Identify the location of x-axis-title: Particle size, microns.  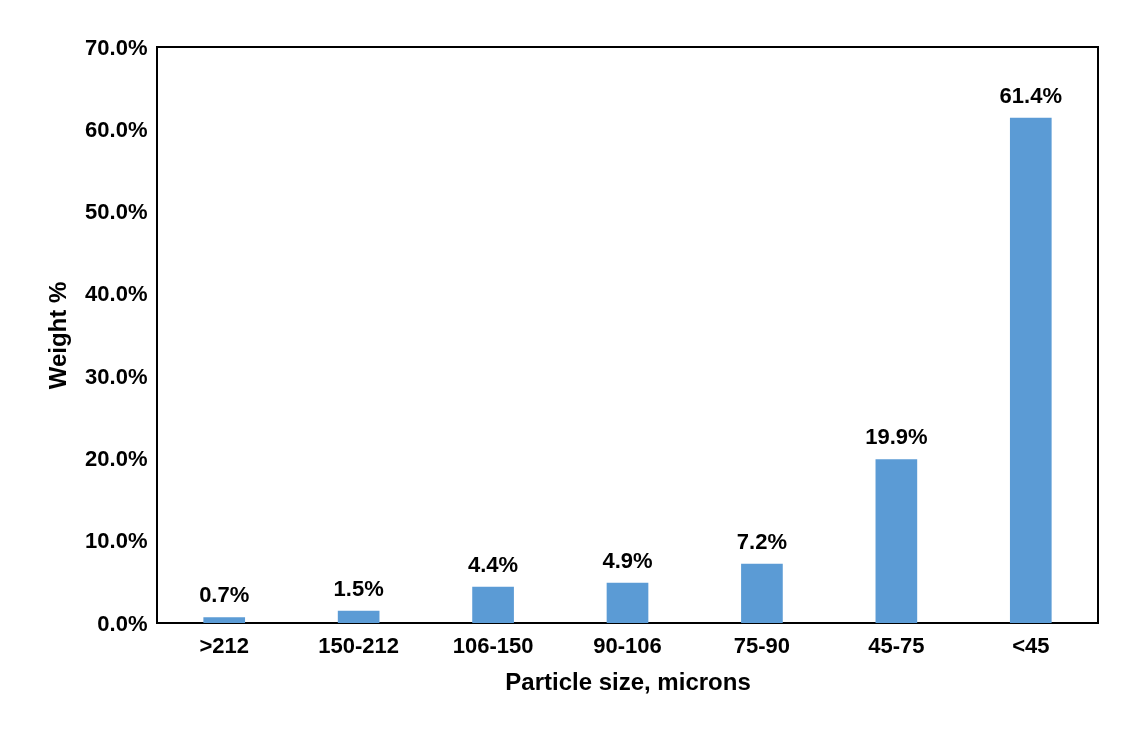
(628, 681).